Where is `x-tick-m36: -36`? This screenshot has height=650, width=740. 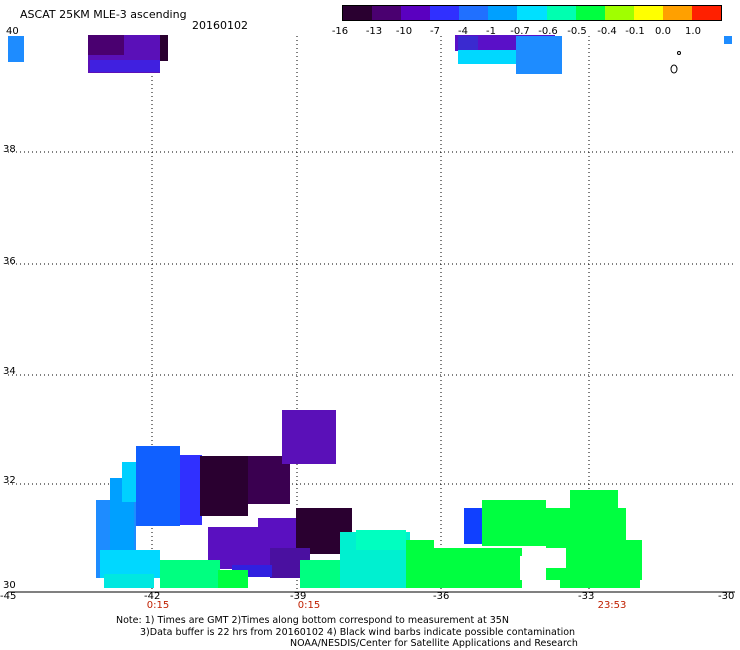
x-tick-m36: -36 is located at coordinates (441, 596).